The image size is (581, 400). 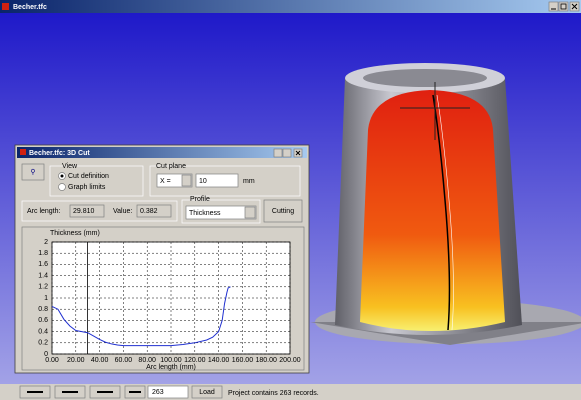 I want to click on radio-label: Cut definition, so click(x=88, y=176).